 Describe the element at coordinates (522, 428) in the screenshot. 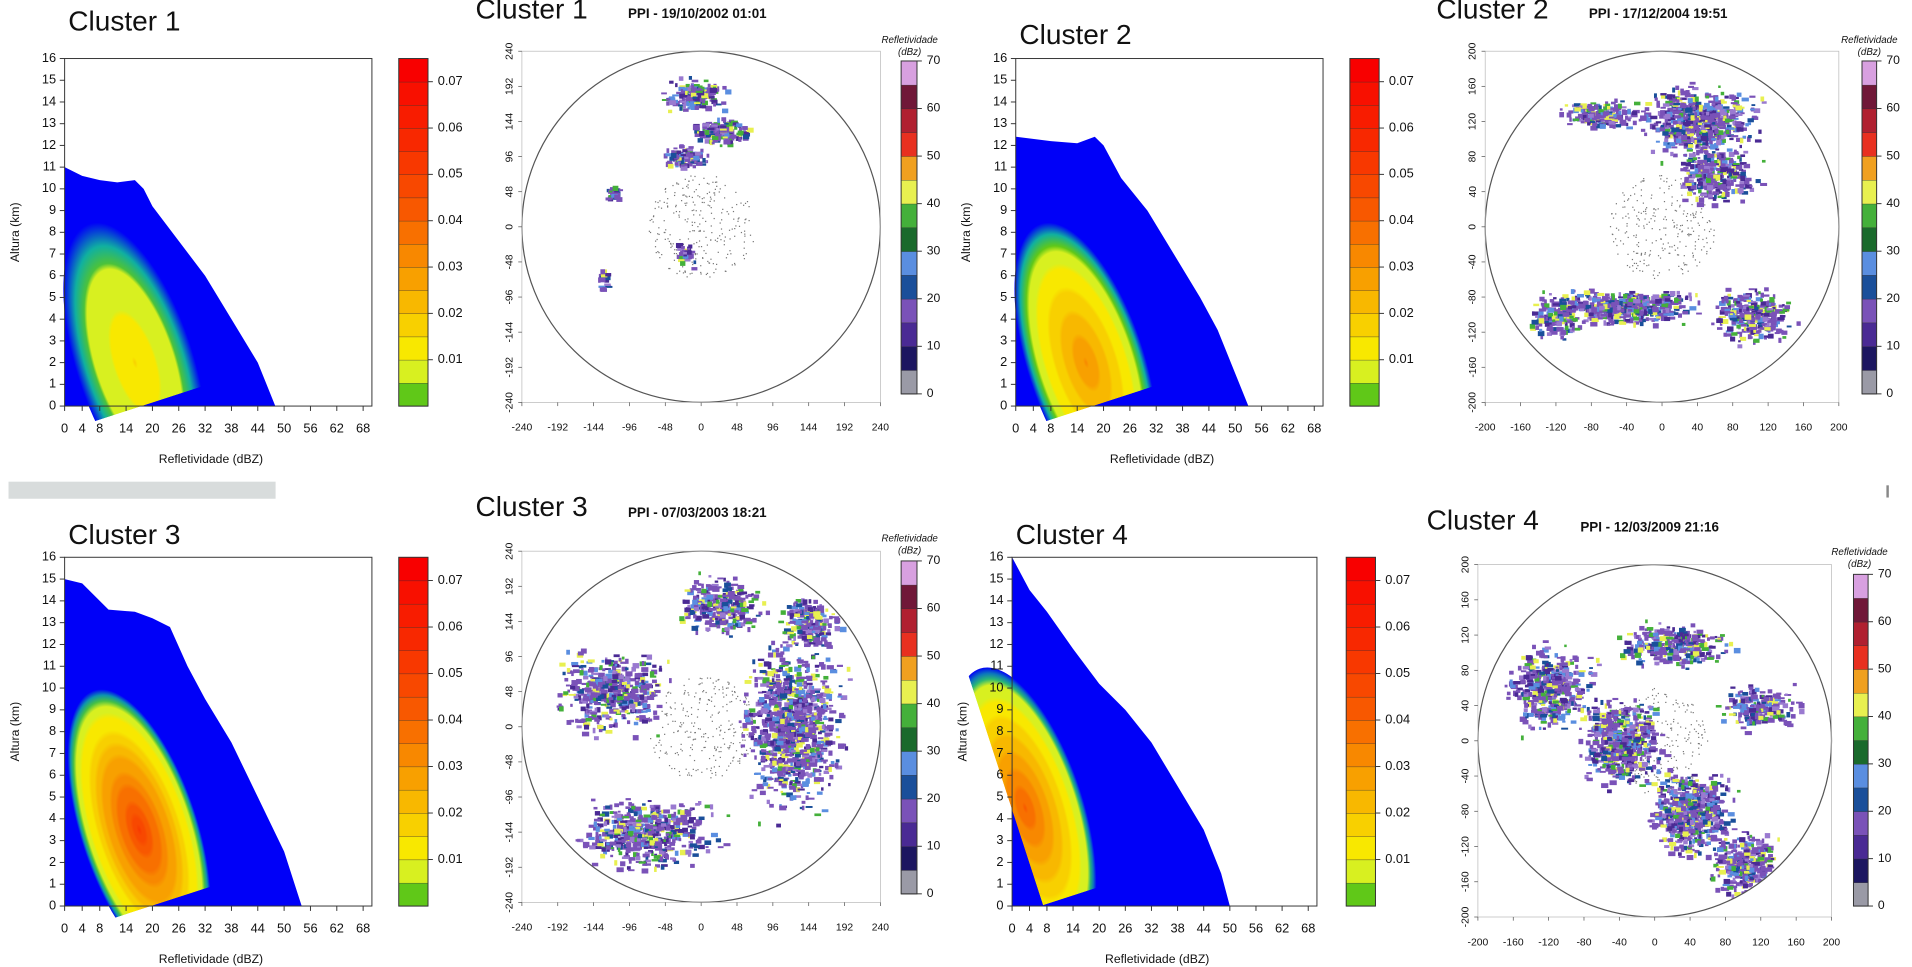

I see `x-tick-label: -240` at that location.